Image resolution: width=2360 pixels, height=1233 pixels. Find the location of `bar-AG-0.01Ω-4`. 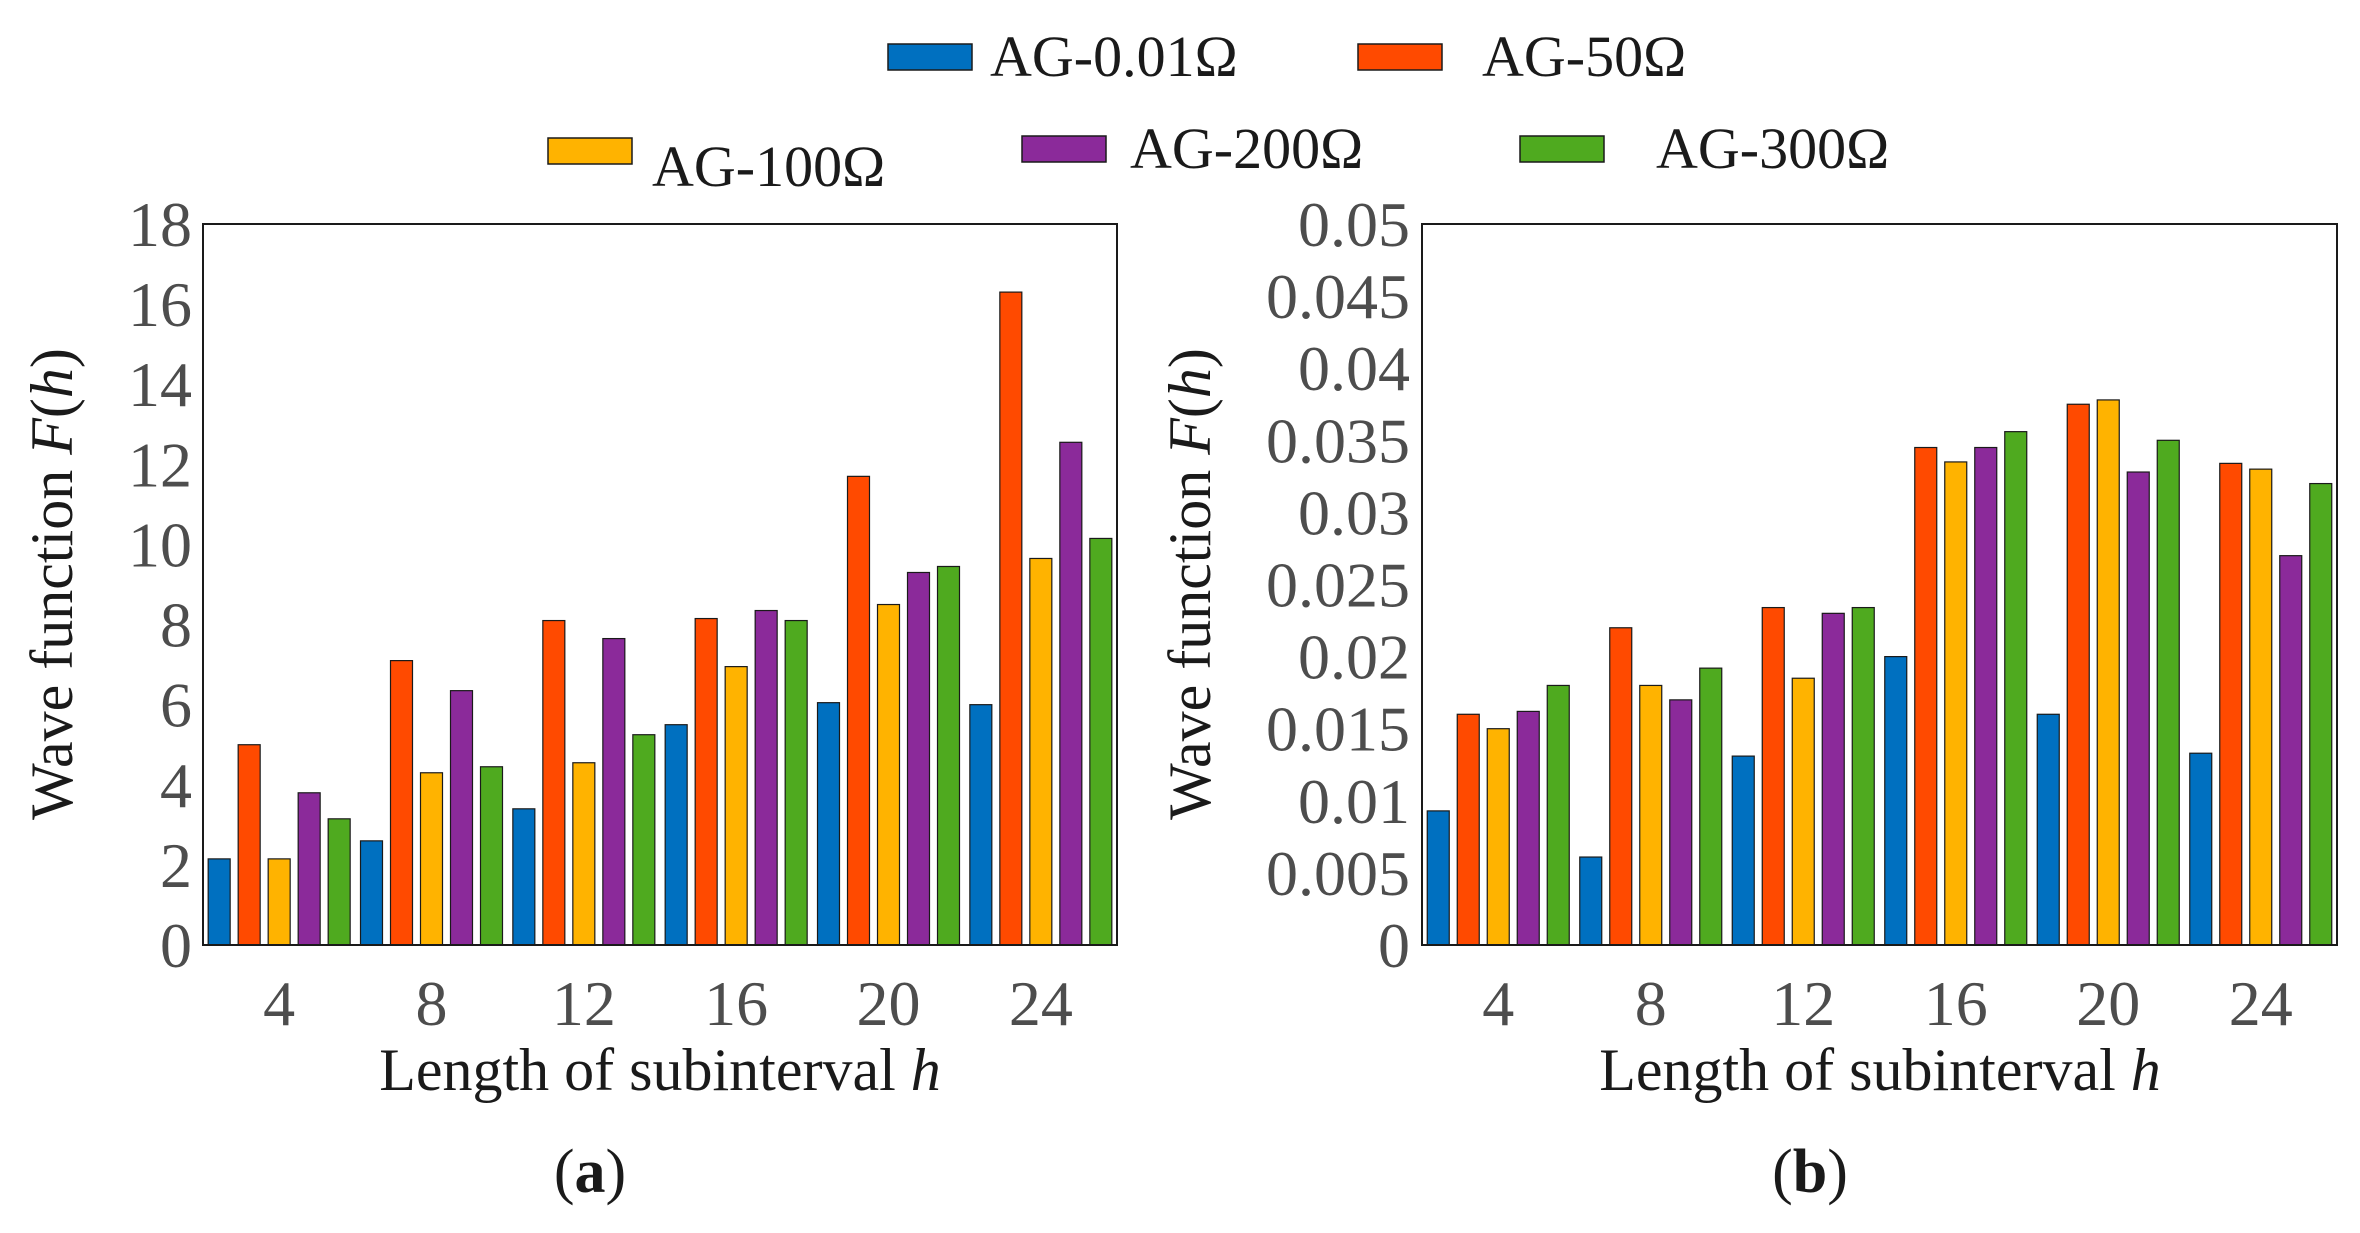

bar-AG-0.01Ω-4 is located at coordinates (219, 902).